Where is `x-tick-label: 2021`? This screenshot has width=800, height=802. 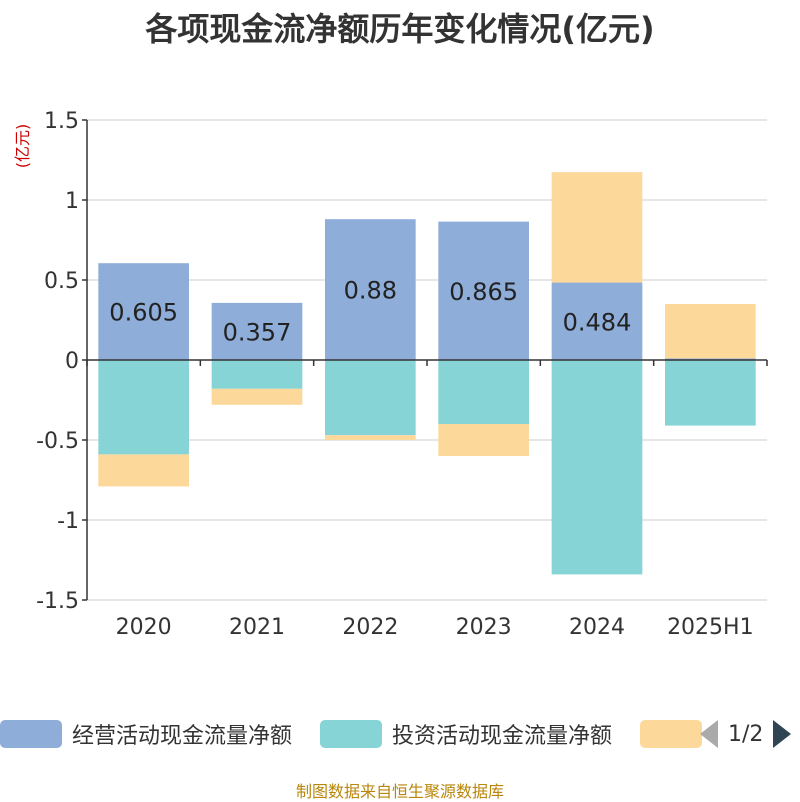
x-tick-label: 2021 is located at coordinates (257, 627).